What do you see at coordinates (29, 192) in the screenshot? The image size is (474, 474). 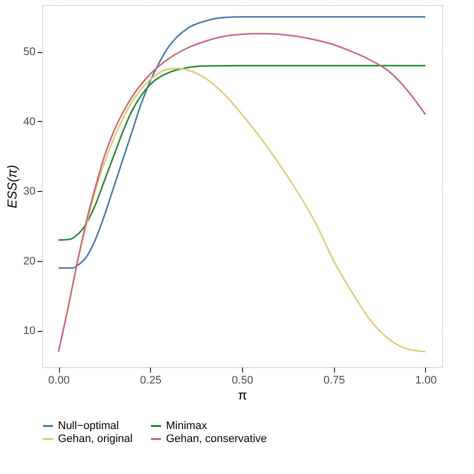 I see `y-tick-label: 30` at bounding box center [29, 192].